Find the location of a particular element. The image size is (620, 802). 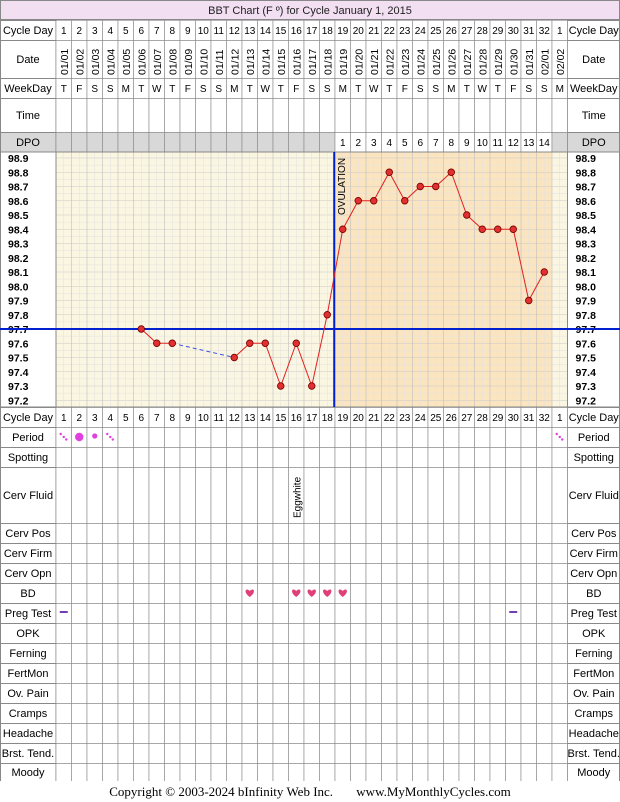

dpo-cell: 10 is located at coordinates (483, 143).